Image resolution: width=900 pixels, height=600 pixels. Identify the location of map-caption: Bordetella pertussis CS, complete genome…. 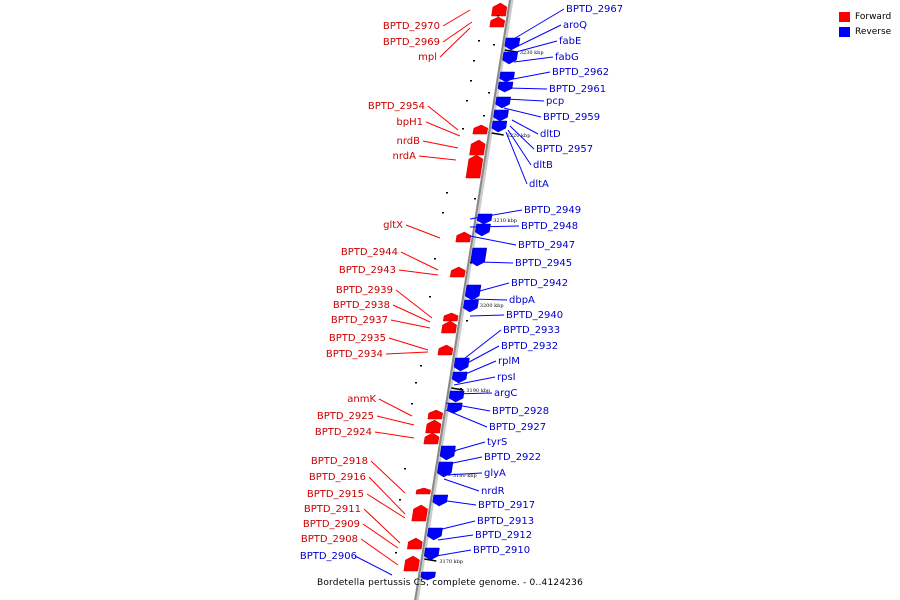
(450, 583).